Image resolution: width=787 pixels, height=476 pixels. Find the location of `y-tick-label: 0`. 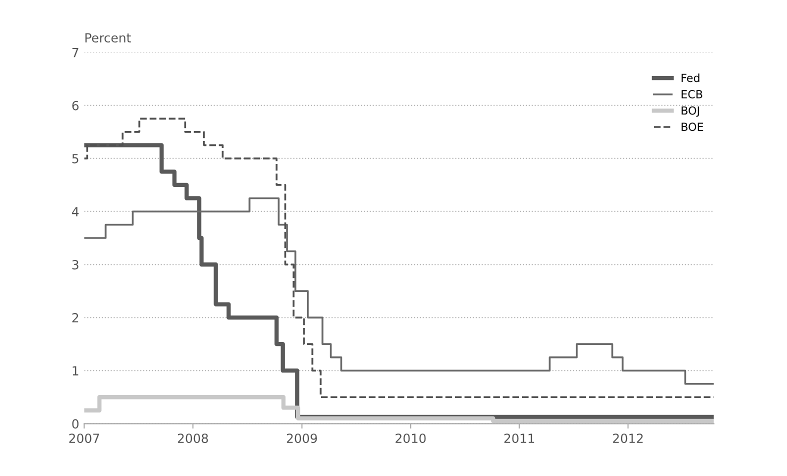

y-tick-label: 0 is located at coordinates (75, 424).